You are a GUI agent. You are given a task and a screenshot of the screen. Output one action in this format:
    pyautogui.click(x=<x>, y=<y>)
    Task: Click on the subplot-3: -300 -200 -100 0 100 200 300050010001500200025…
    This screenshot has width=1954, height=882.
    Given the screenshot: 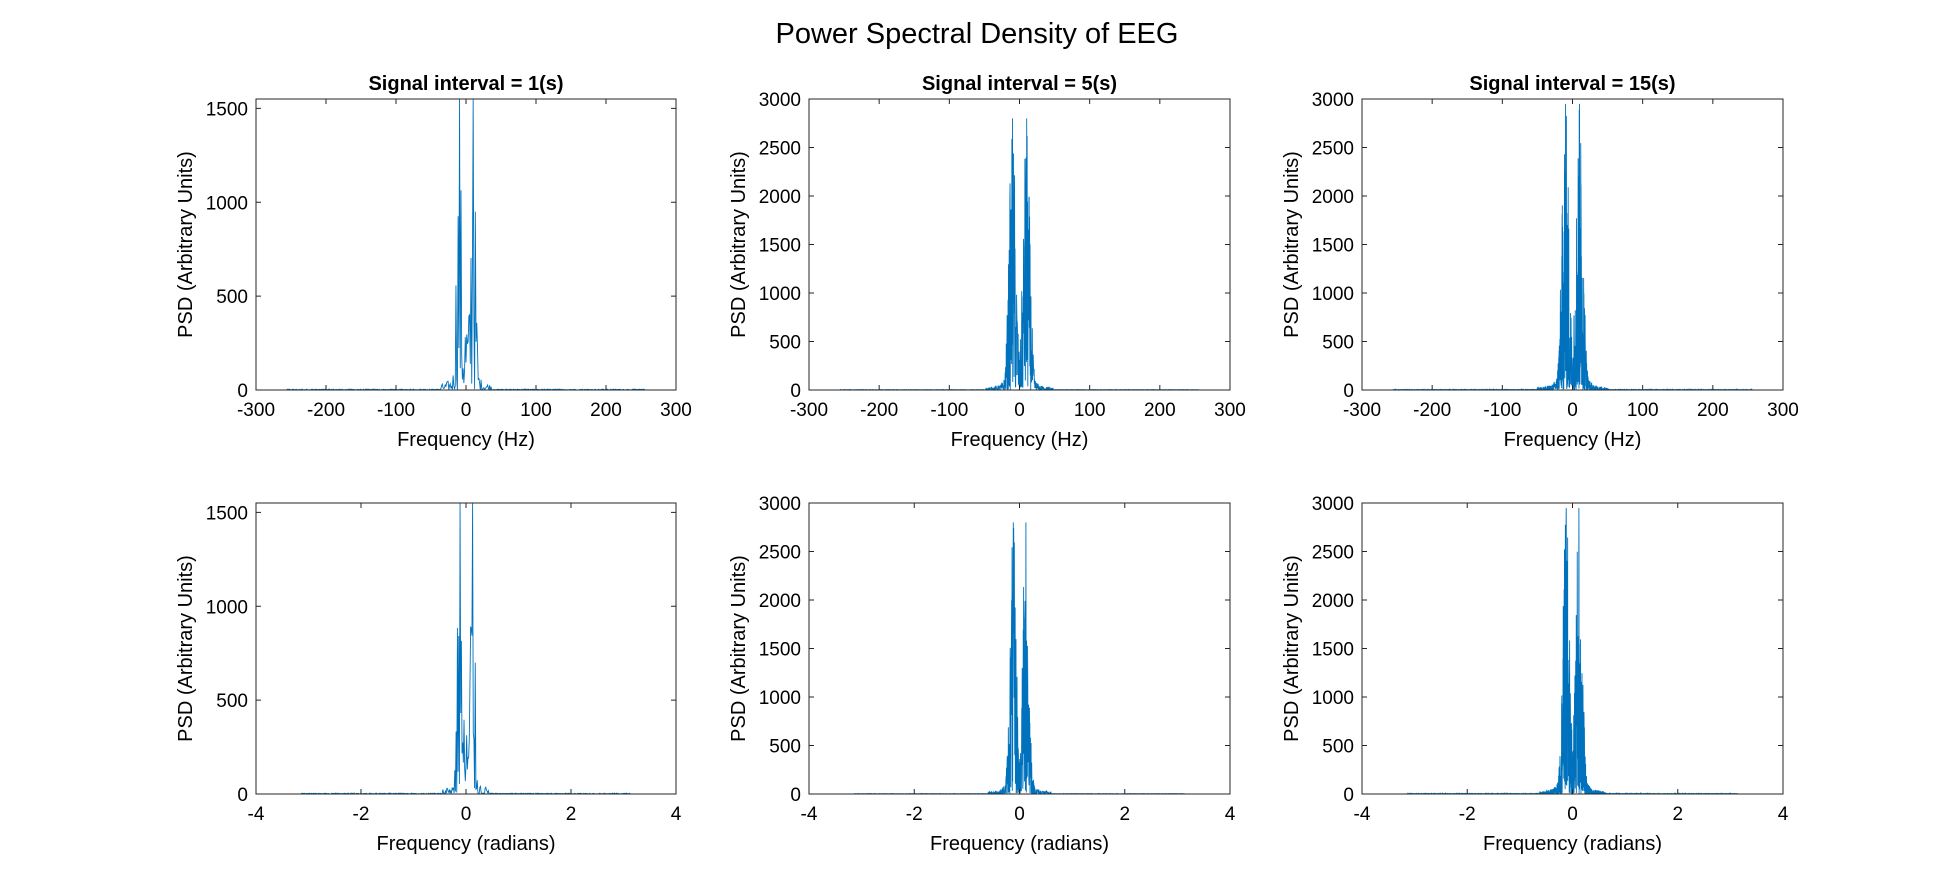 What is the action you would take?
    pyautogui.click(x=1540, y=262)
    